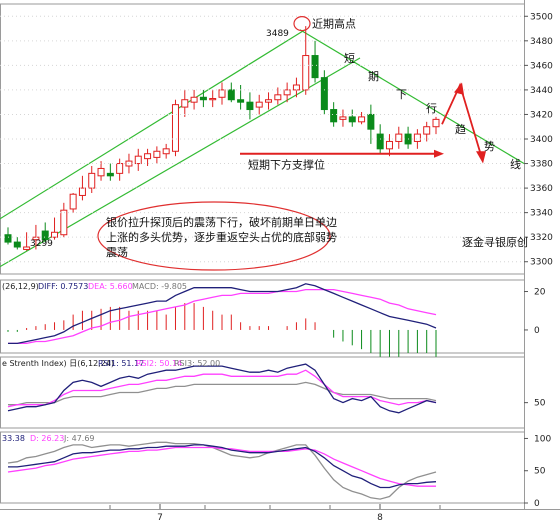 The height and width of the screenshot is (529, 560). What do you see at coordinates (160, 518) in the screenshot?
I see `x-tick-label: 7` at bounding box center [160, 518].